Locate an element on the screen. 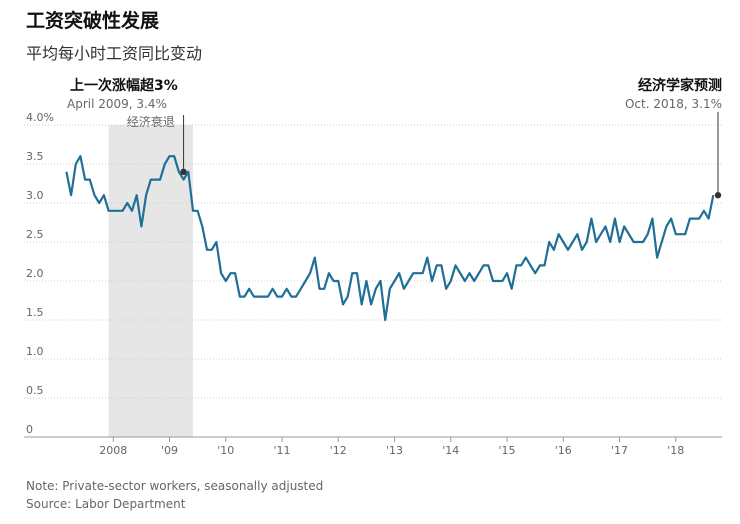  x-tick-label: '15 is located at coordinates (507, 450).